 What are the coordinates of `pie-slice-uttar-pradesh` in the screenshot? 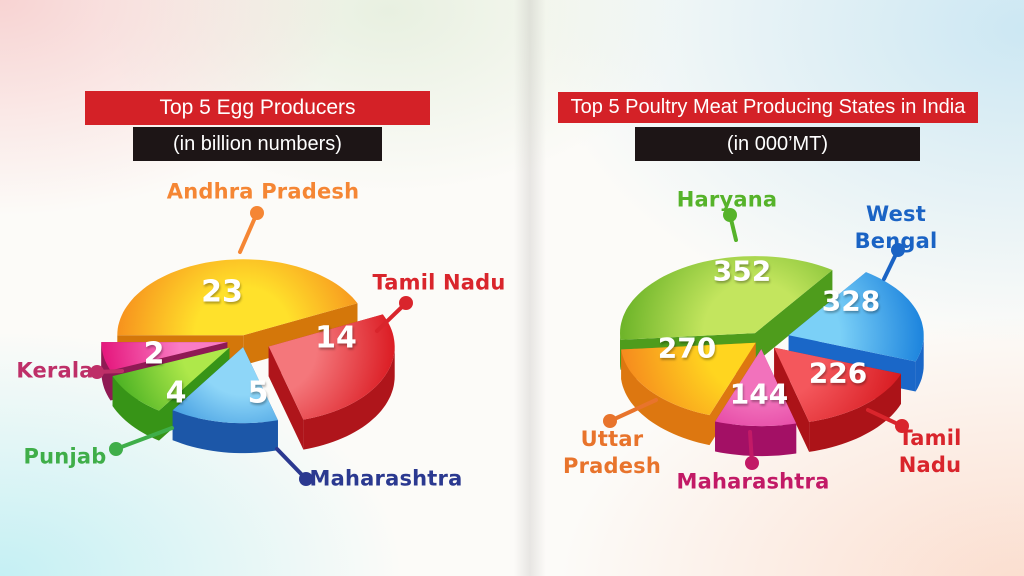 It's located at (688, 379).